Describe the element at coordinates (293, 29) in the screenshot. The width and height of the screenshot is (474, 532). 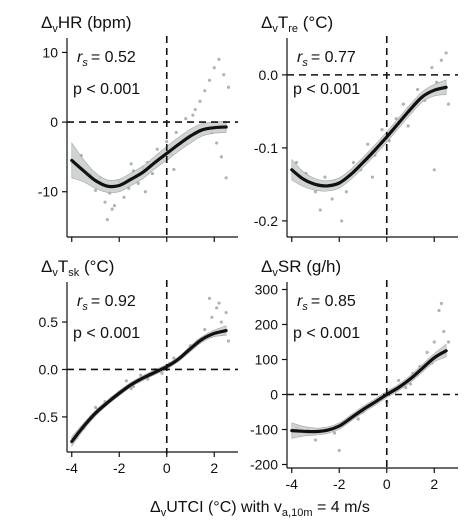
I see `panel-title-sub: re` at that location.